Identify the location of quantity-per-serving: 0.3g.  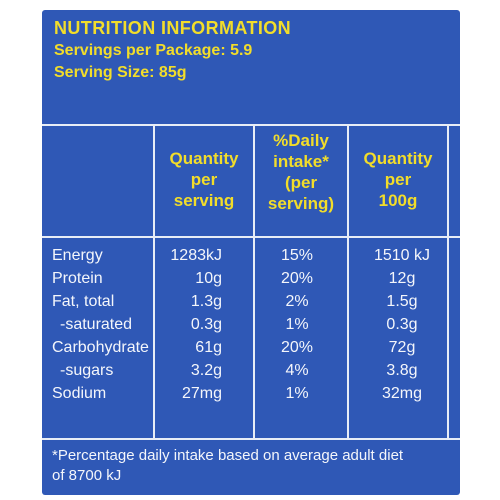
(206, 324).